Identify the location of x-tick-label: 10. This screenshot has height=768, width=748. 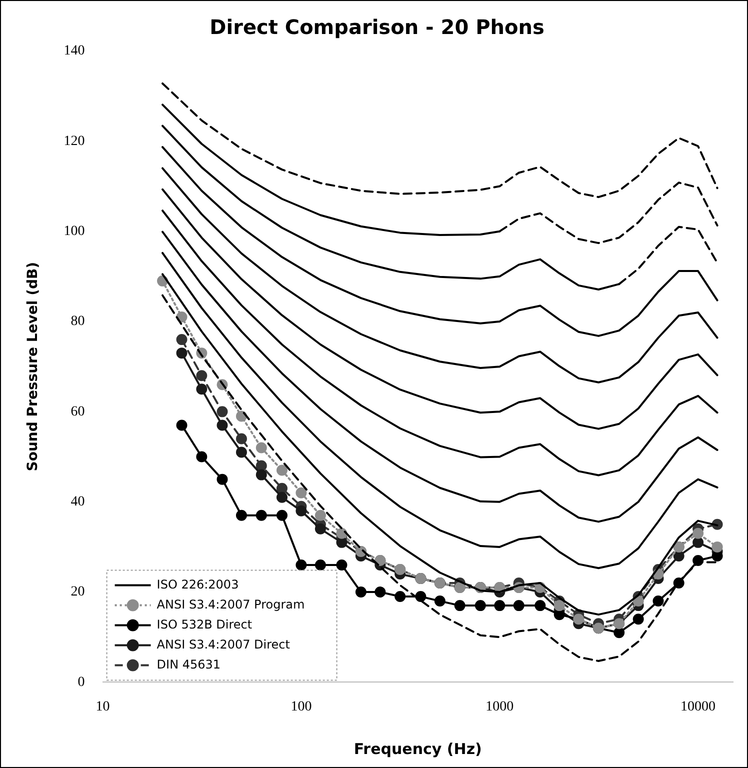
(103, 706).